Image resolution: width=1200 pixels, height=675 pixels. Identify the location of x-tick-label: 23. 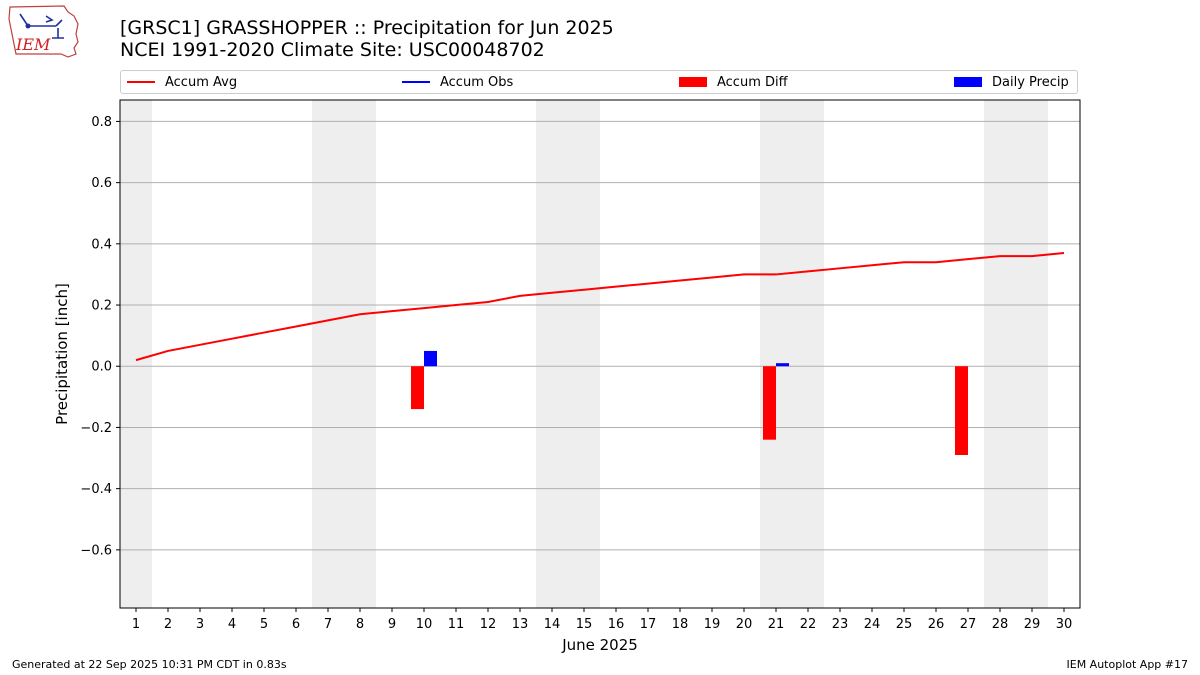
(840, 624).